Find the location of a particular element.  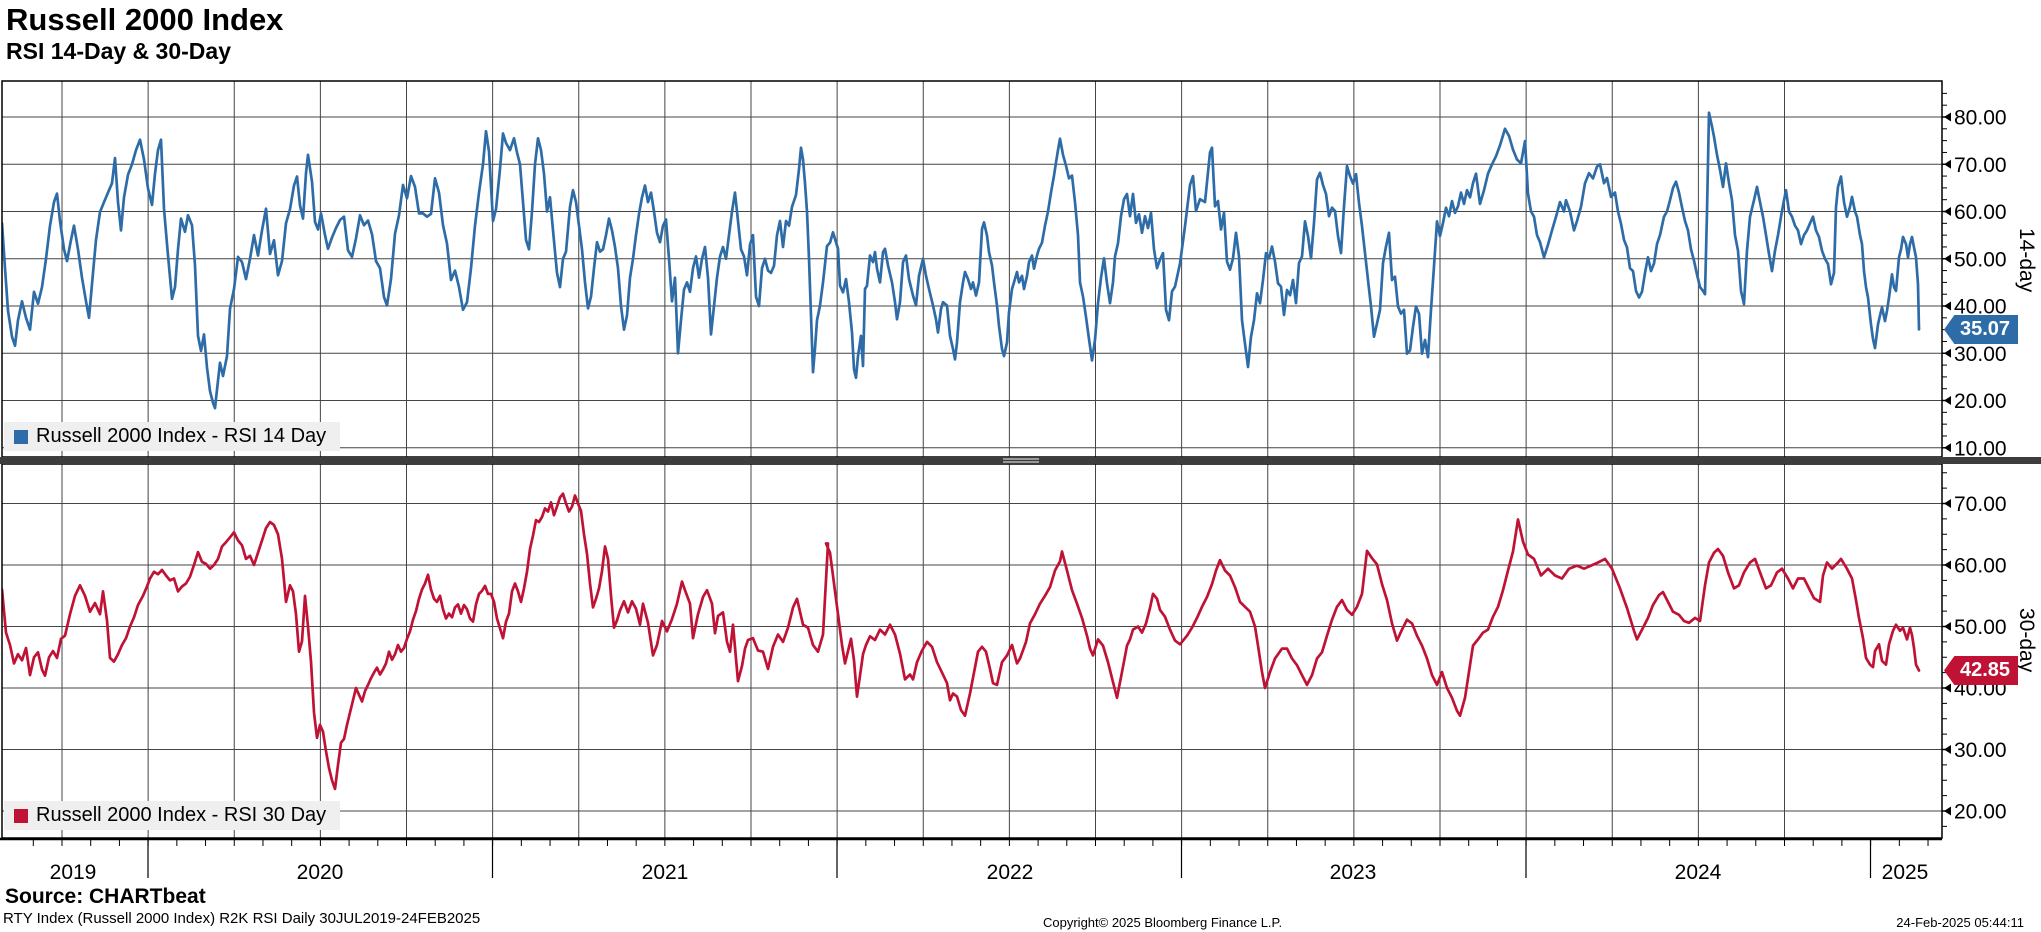

rsi14-legend-label: Russell 2000 Index - RSI 14 Day is located at coordinates (181, 436).